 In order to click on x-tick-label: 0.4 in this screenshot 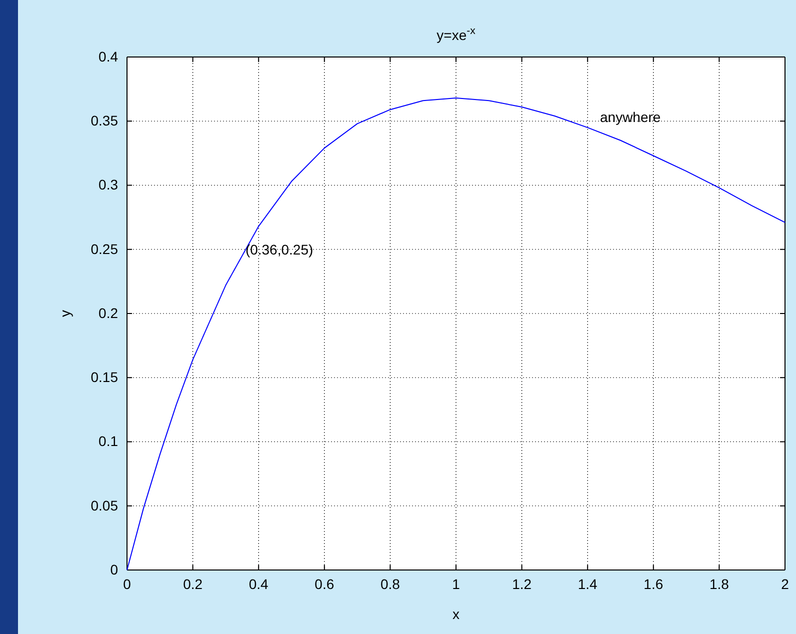, I will do `click(258, 584)`.